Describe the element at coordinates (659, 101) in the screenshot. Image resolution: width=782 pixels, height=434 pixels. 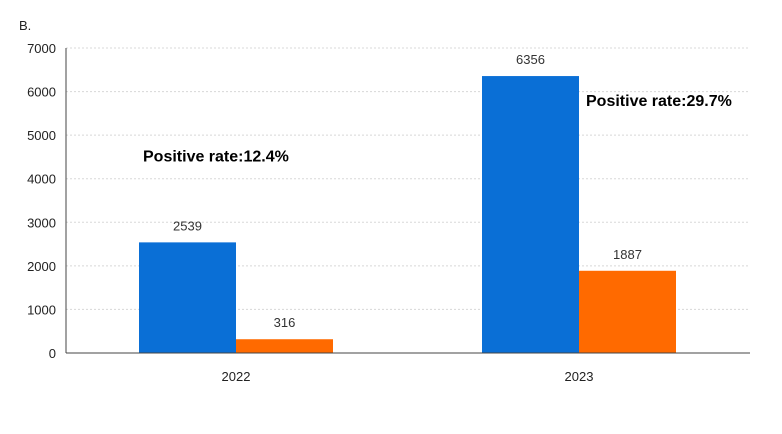
I see `positive-rate-annotation: Positive rate:29.7%` at that location.